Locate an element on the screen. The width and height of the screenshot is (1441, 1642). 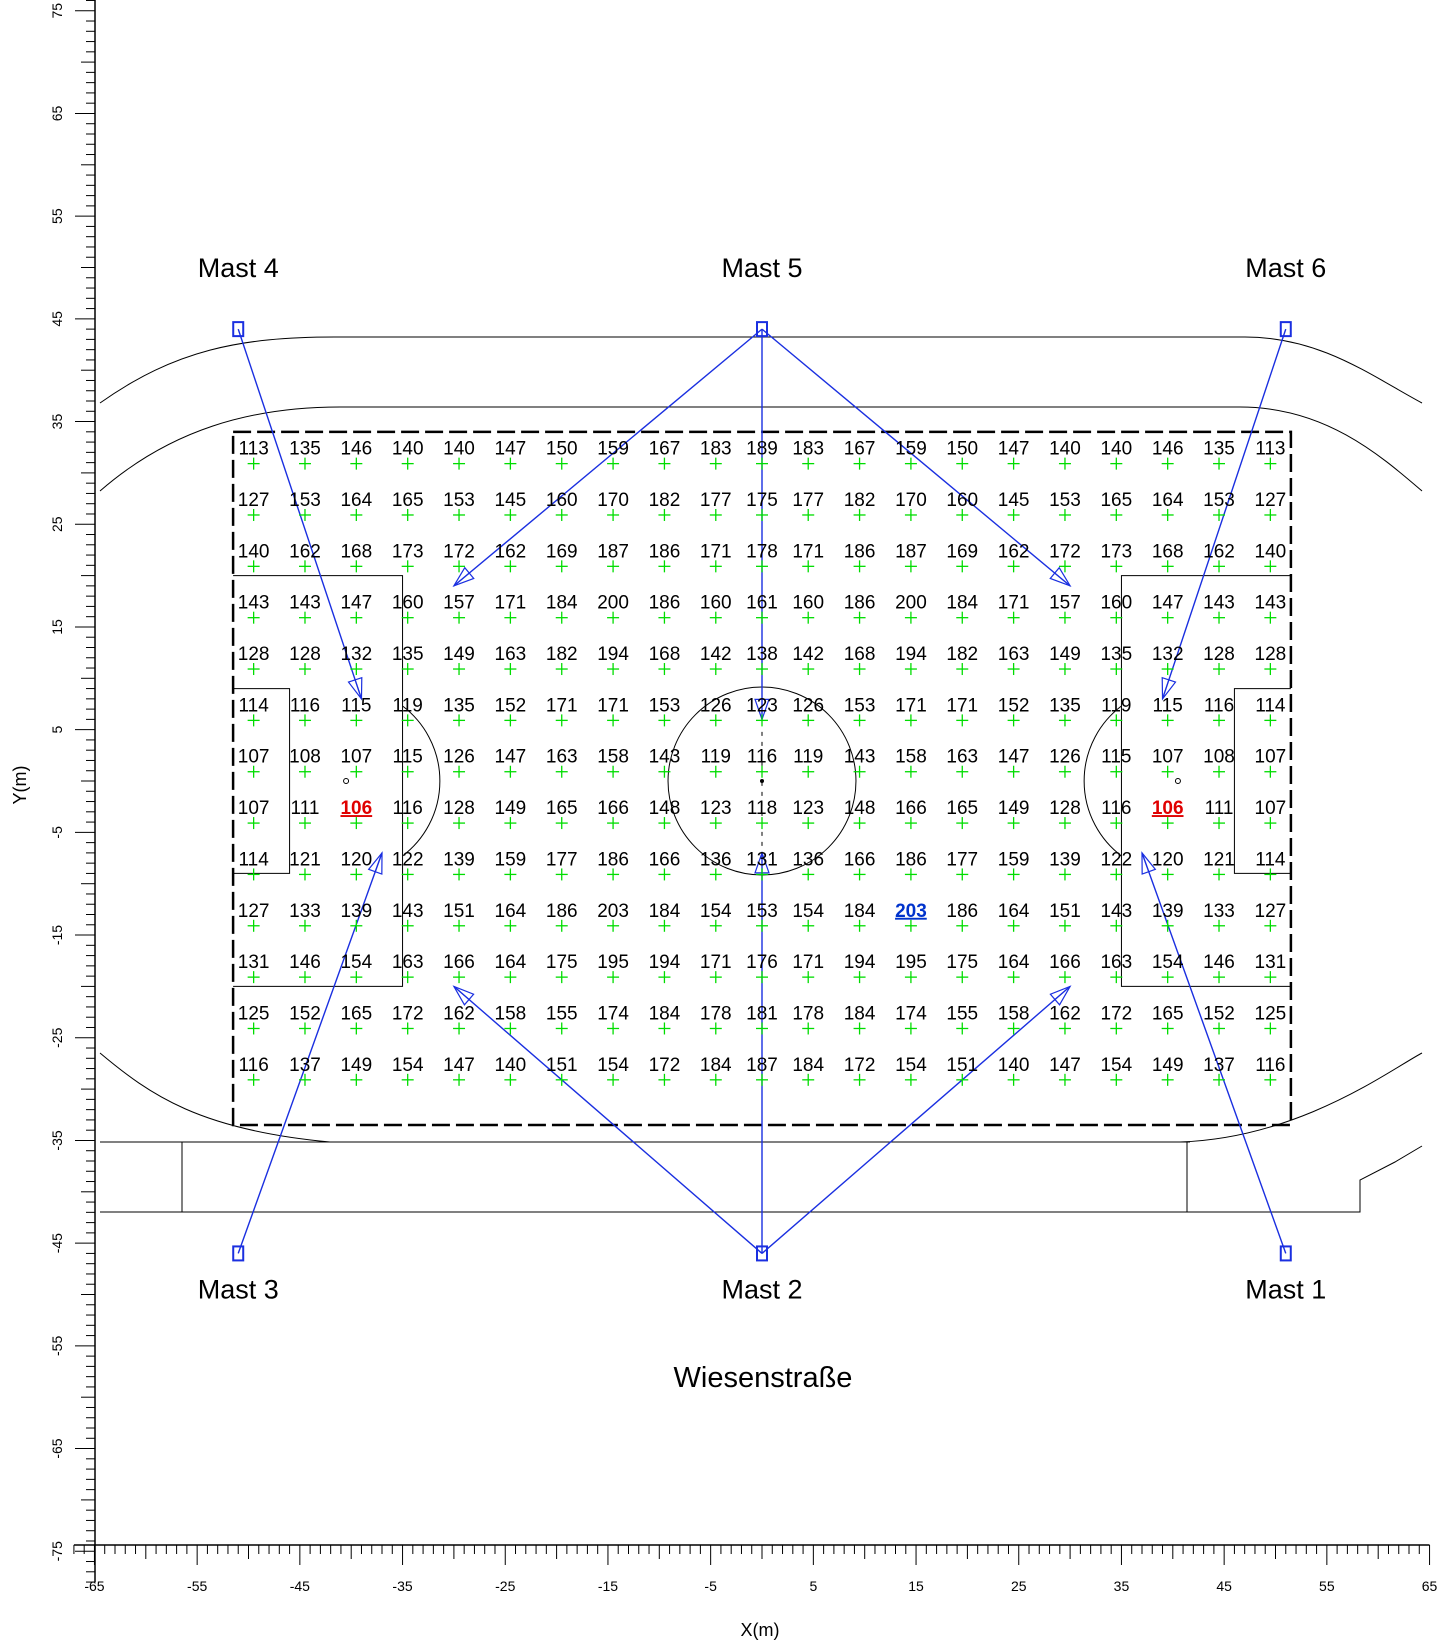
grid-value: 182 is located at coordinates (562, 654).